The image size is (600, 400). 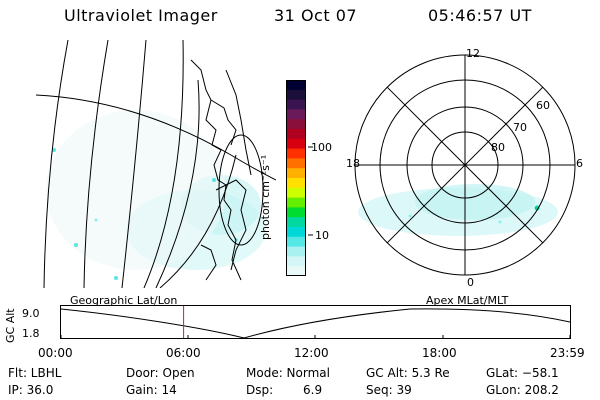 I want to click on colorbar, so click(x=296, y=178).